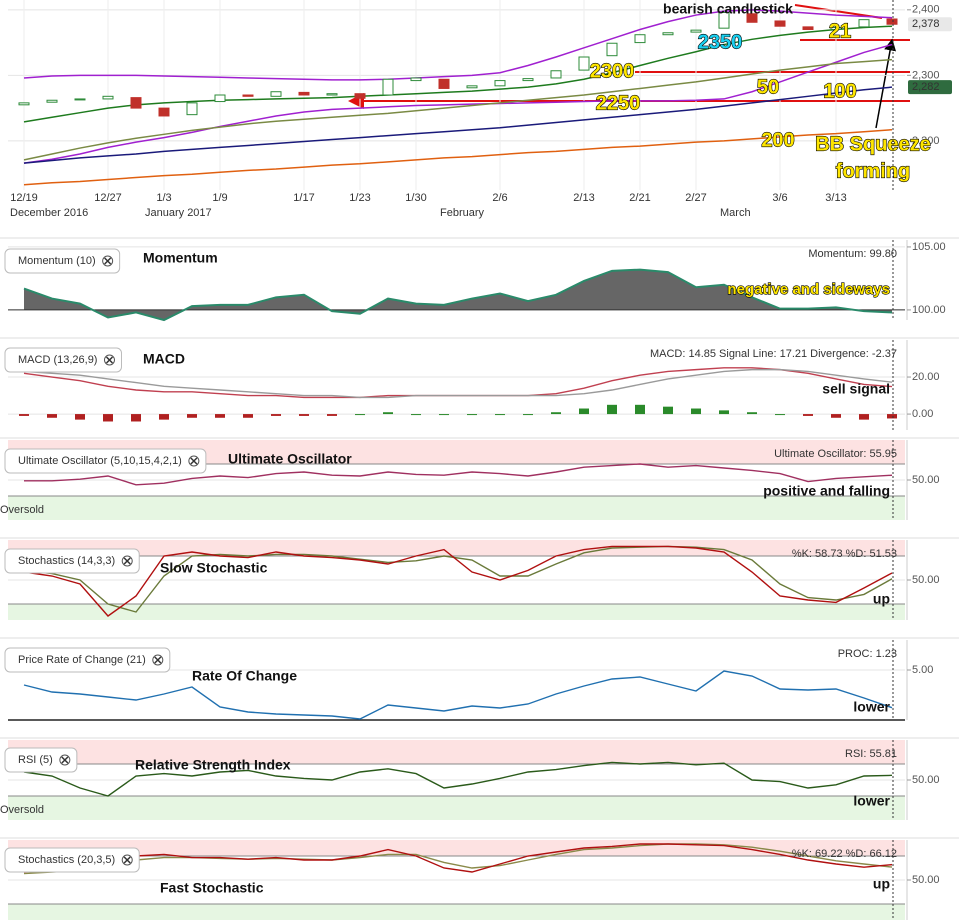 This screenshot has height=923, width=959. What do you see at coordinates (844, 554) in the screenshot?
I see `readout: %K: 58.73 %D: 51.53` at bounding box center [844, 554].